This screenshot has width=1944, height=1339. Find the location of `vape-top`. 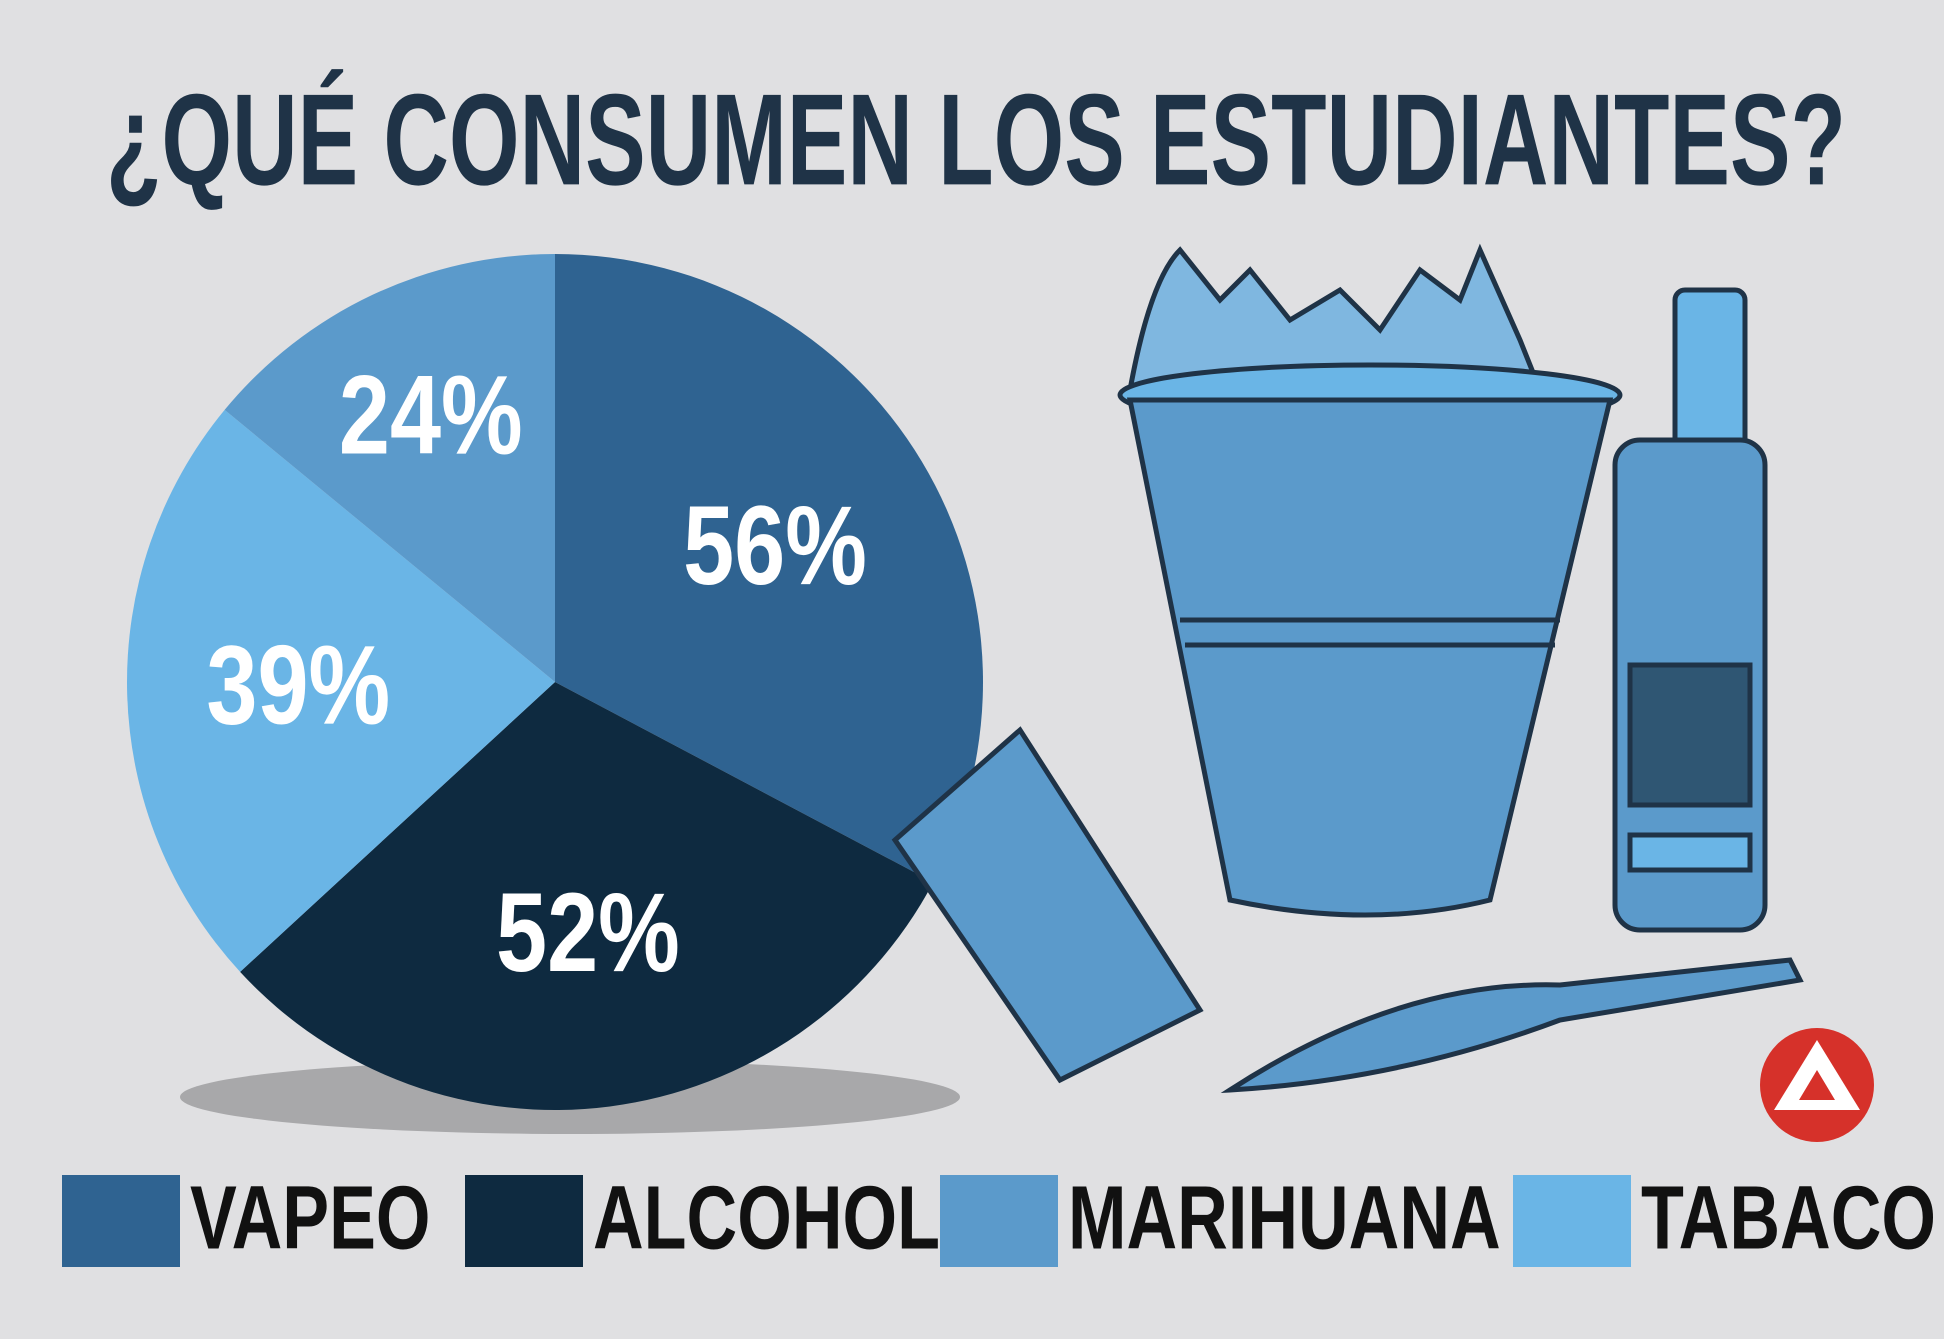

vape-top is located at coordinates (1710, 375).